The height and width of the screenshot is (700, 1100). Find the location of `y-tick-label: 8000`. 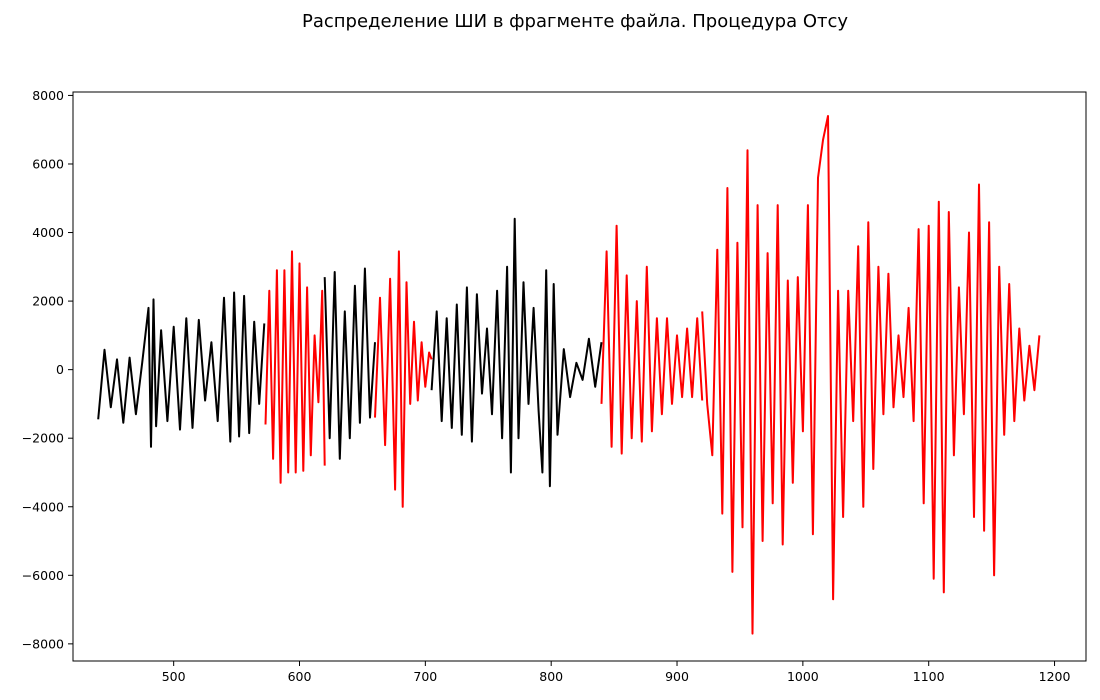

y-tick-label: 8000 is located at coordinates (48, 95).